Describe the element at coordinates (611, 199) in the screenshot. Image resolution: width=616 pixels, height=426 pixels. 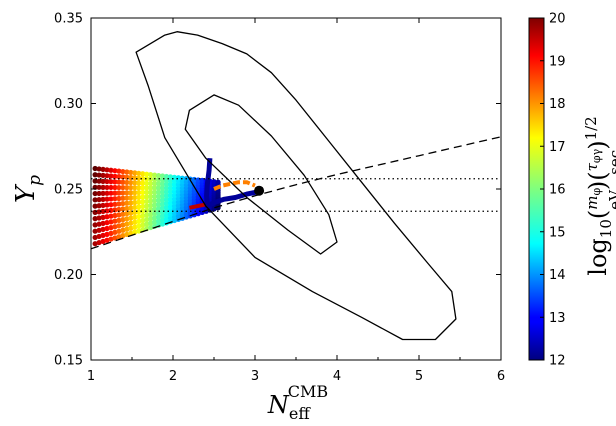
I see `colorbar-label-ev: eV` at that location.